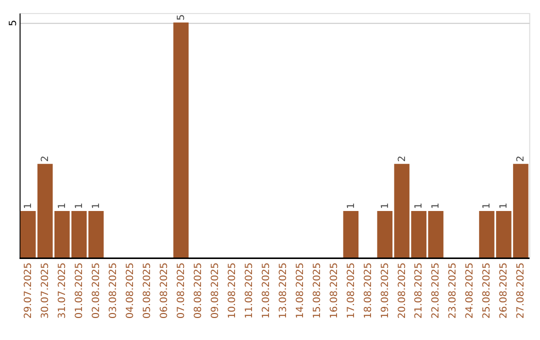 The height and width of the screenshot is (340, 540). I want to click on x-tick-label: 04.08.2025, so click(130, 290).